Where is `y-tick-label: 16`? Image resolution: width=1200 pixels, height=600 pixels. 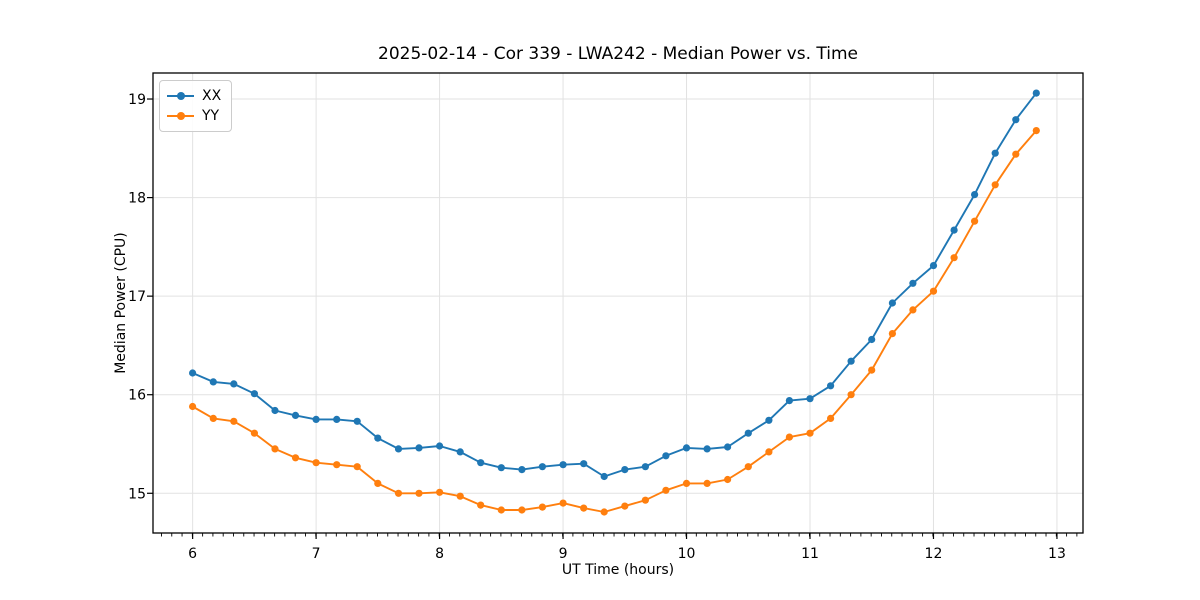
y-tick-label: 16 is located at coordinates (137, 396).